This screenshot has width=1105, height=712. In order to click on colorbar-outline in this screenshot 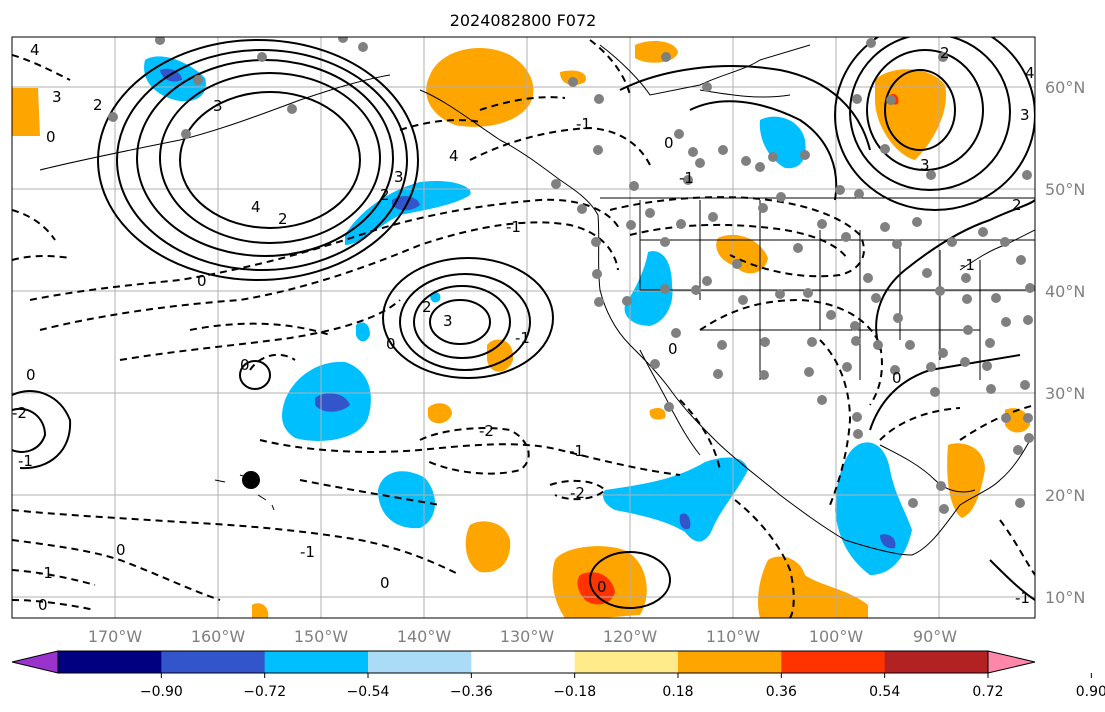, I will do `click(523, 662)`.